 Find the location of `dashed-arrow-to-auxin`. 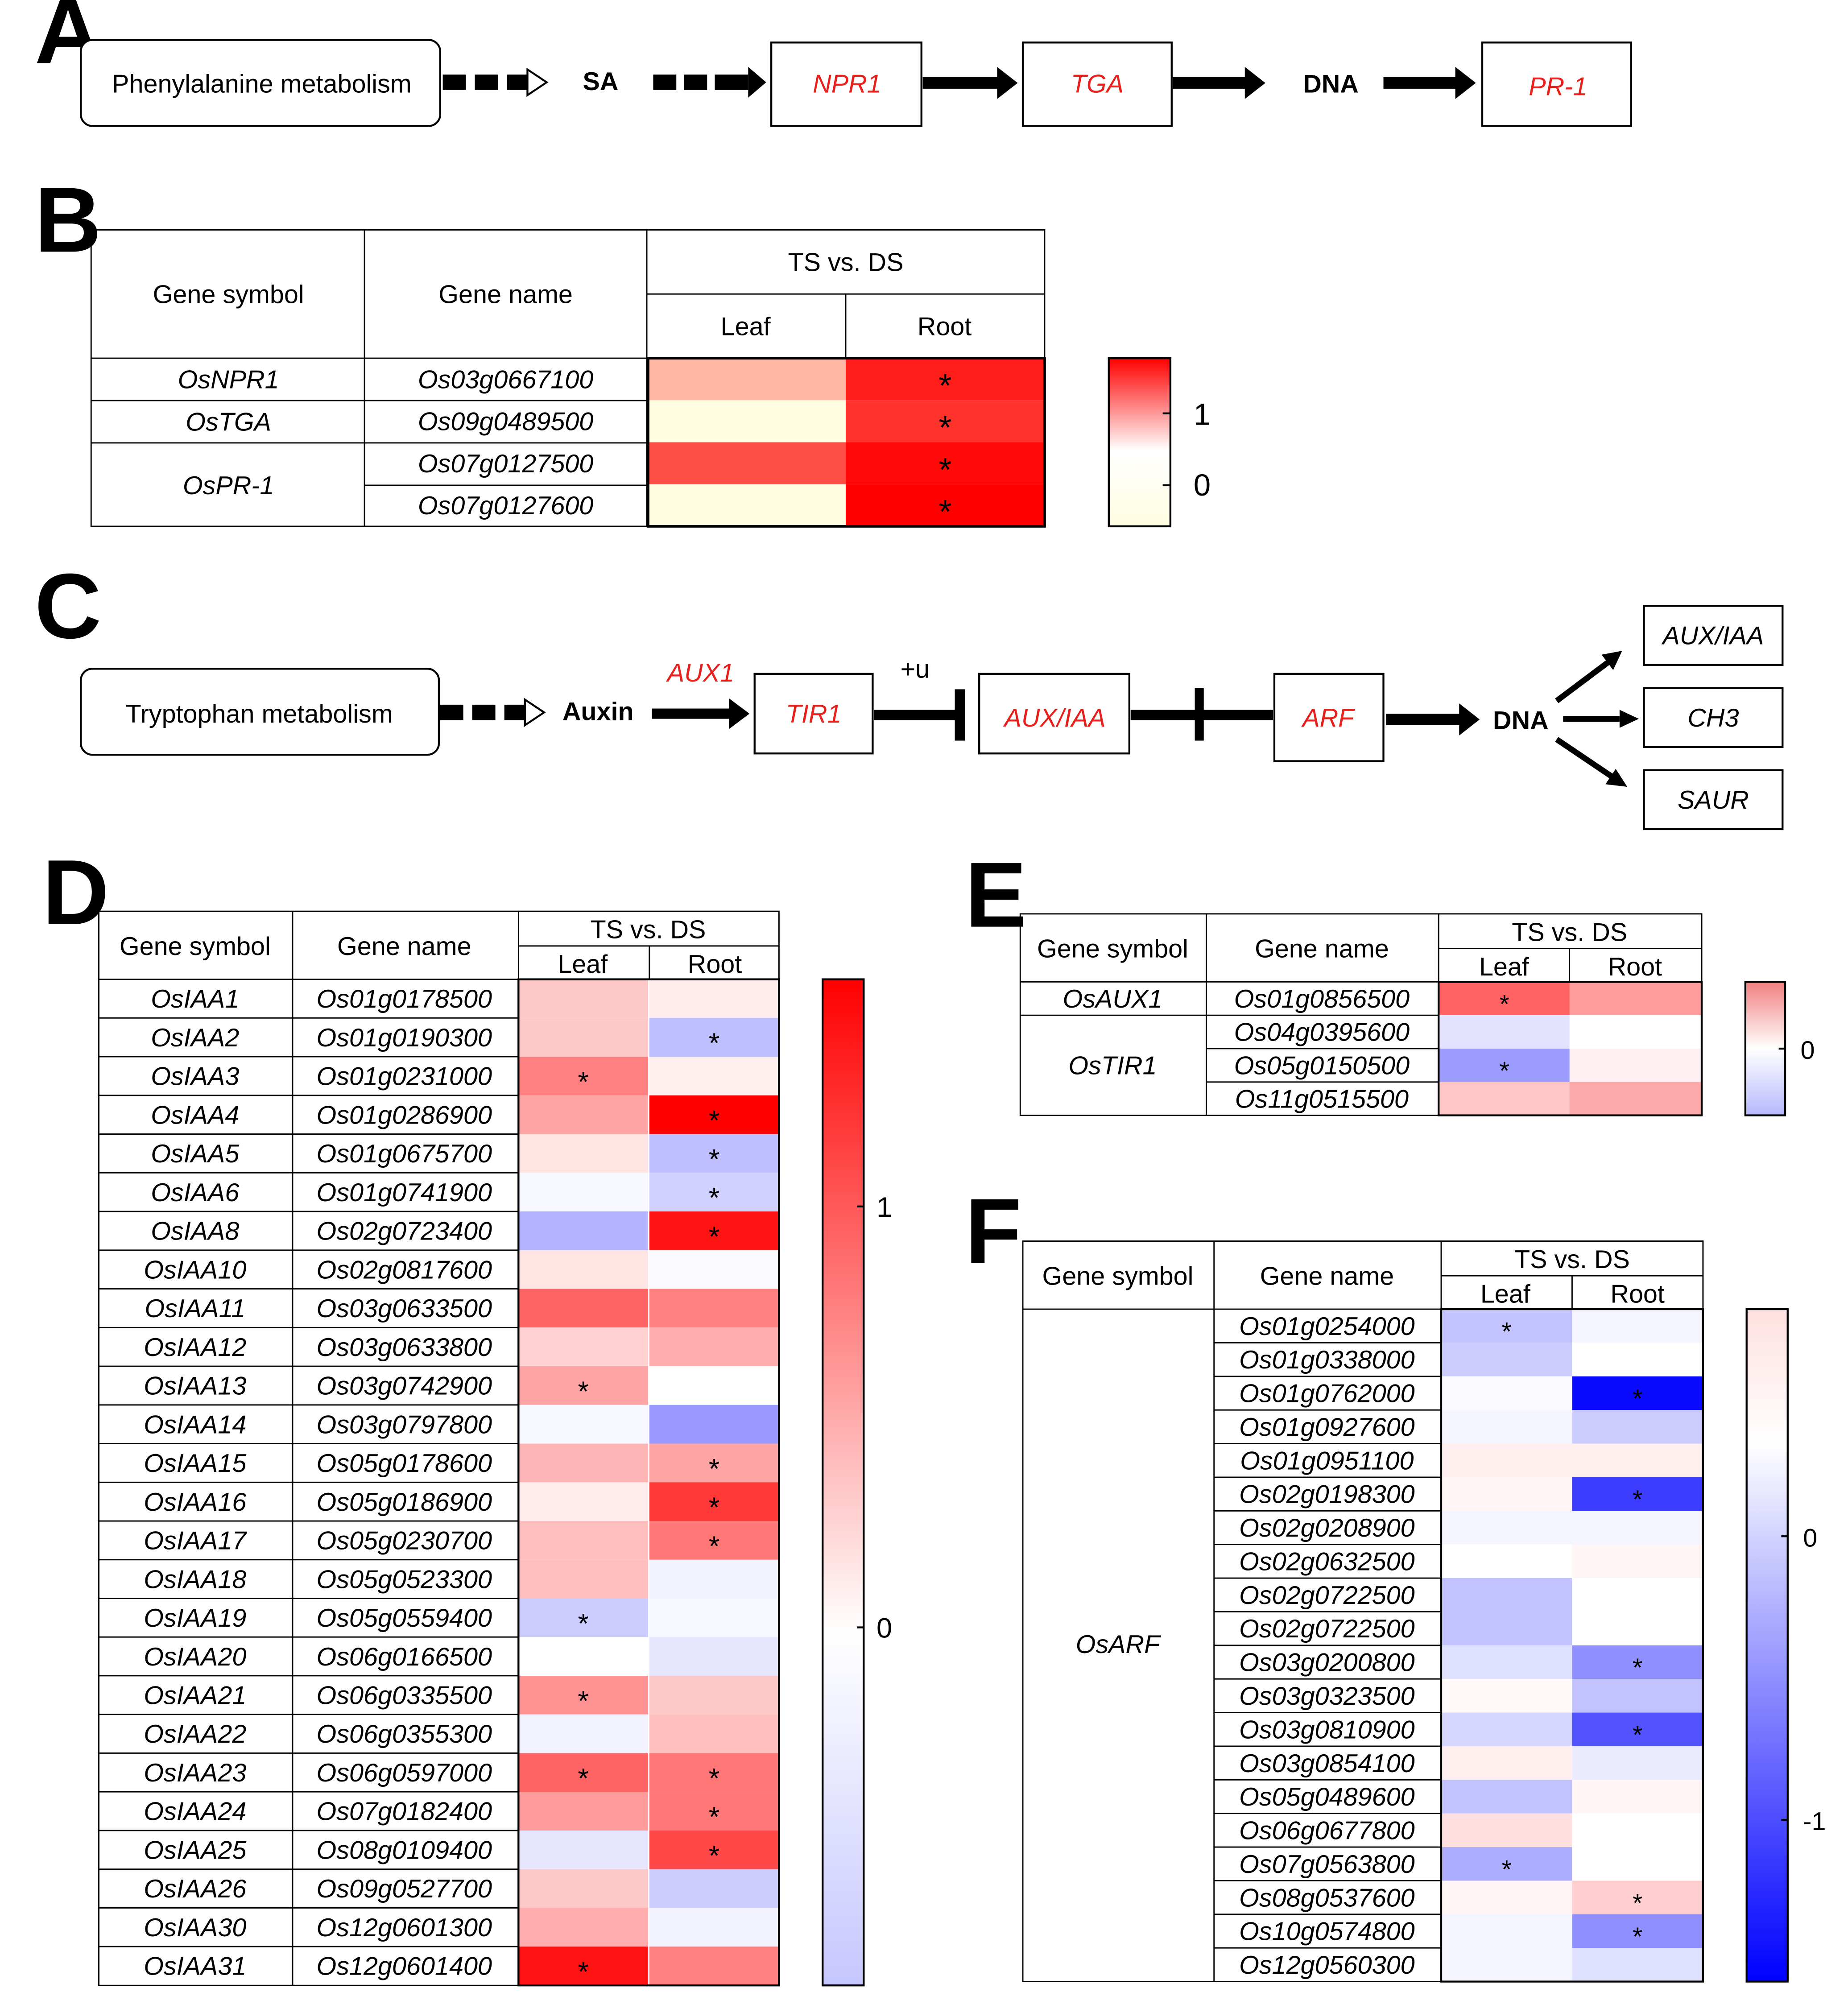

dashed-arrow-to-auxin is located at coordinates (493, 712).